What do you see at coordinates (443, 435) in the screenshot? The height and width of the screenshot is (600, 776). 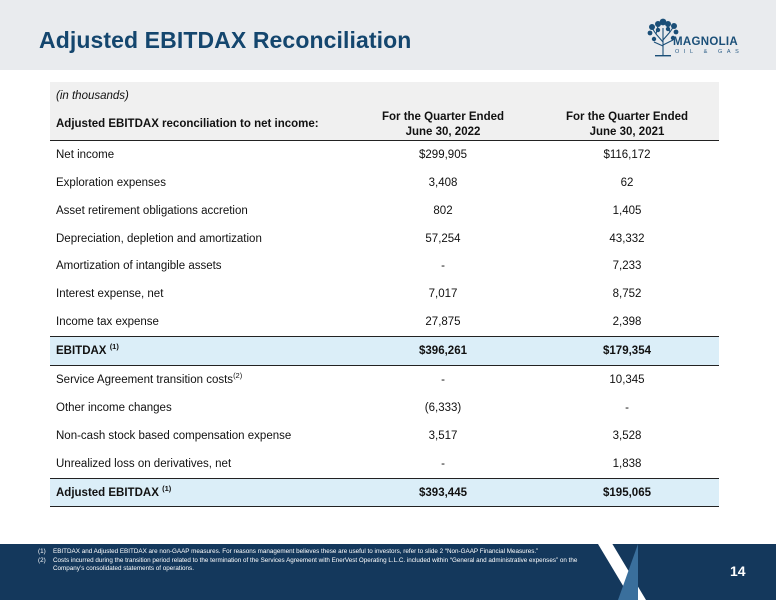 I see `value-2022: 3,517` at bounding box center [443, 435].